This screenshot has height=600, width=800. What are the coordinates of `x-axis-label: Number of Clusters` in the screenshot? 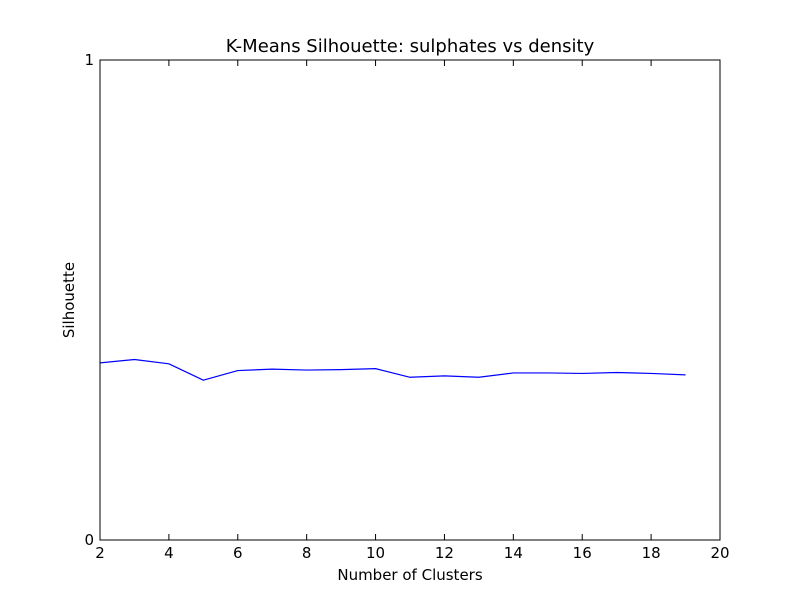 It's located at (409, 575).